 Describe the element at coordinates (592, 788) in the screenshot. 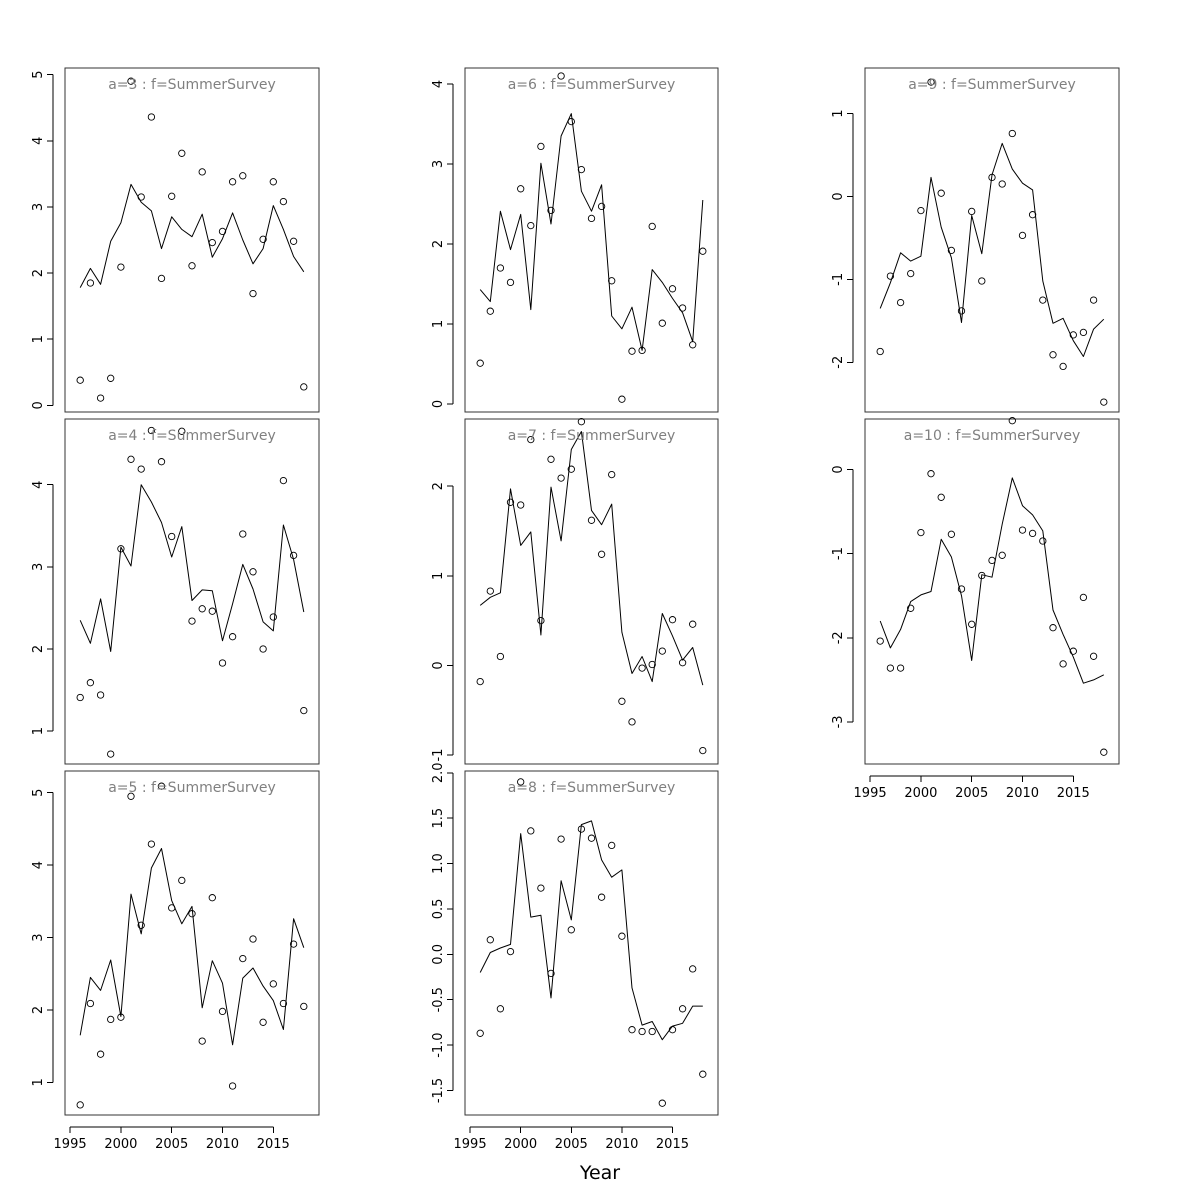

I see `panel-title: a=8 : f=SummerSurvey` at that location.